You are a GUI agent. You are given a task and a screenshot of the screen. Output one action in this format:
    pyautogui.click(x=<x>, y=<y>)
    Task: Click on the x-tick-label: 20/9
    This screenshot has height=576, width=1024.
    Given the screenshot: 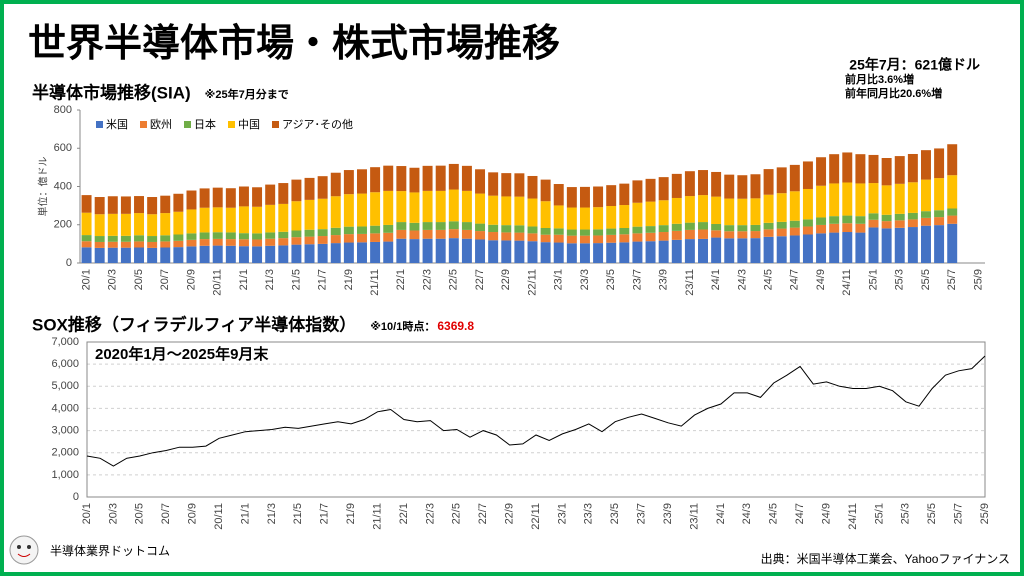 What is the action you would take?
    pyautogui.click(x=191, y=279)
    